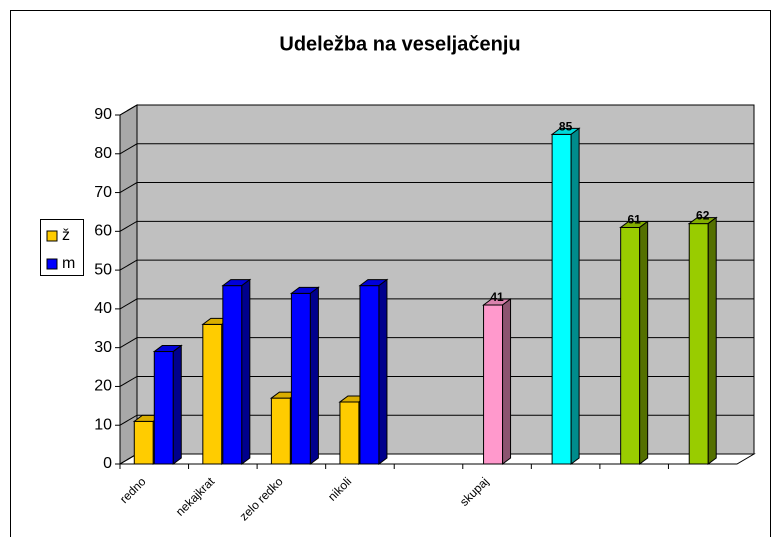 The width and height of the screenshot is (781, 537). What do you see at coordinates (103, 231) in the screenshot?
I see `y-tick-label: 60` at bounding box center [103, 231].